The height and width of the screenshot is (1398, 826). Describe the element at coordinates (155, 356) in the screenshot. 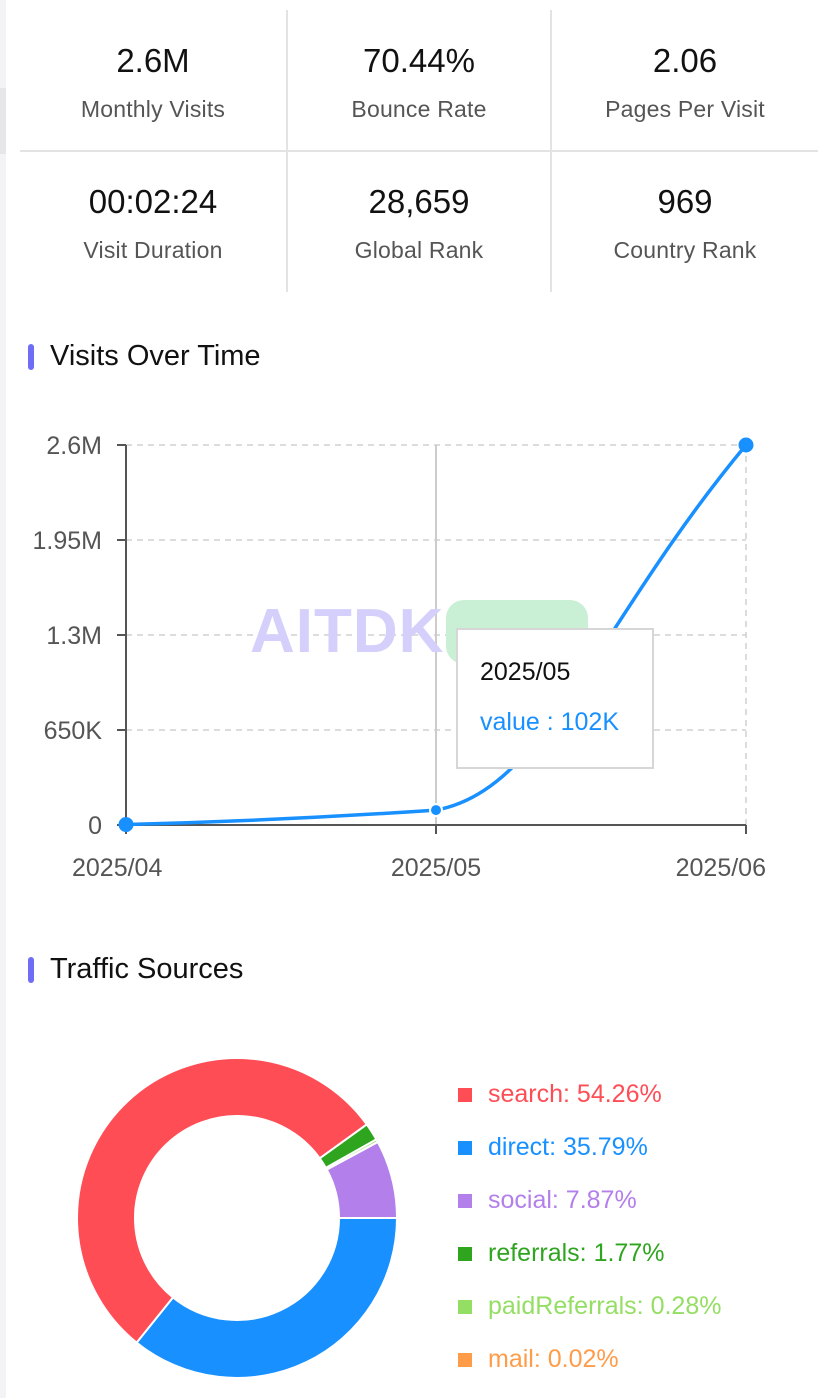

I see `visits-title-text: Visits Over Time` at that location.